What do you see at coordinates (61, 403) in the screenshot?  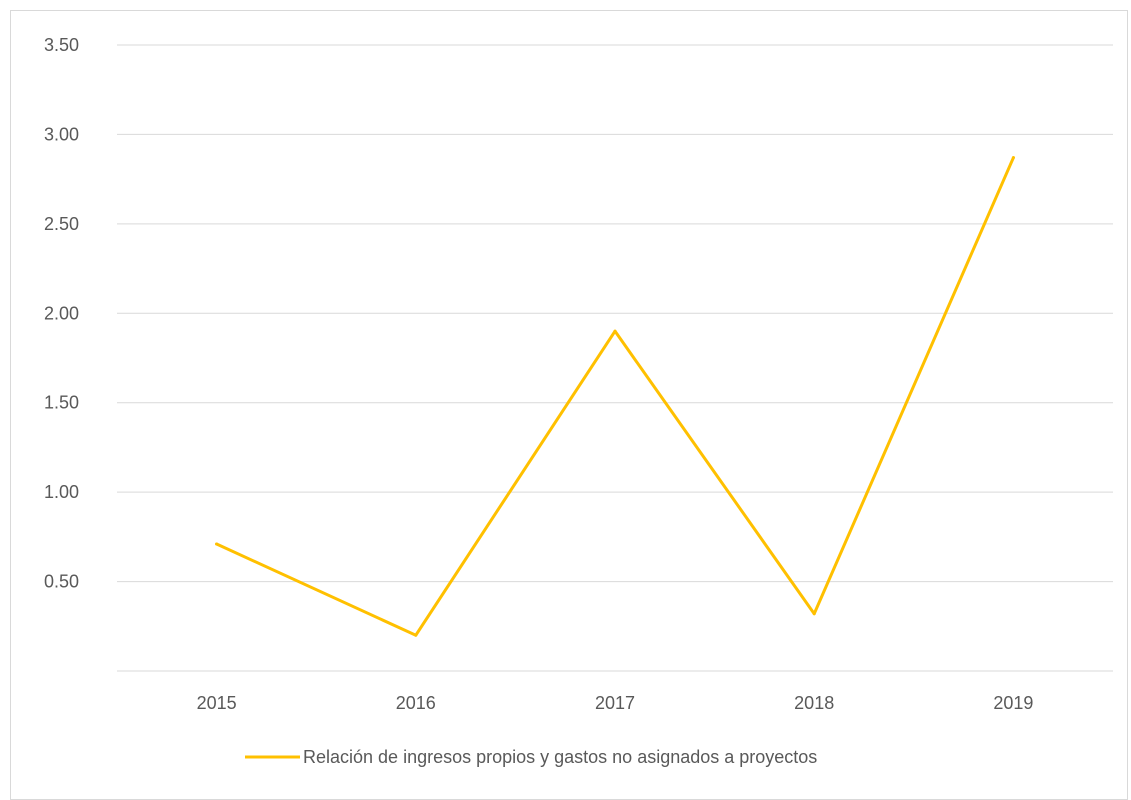 I see `y-tick-label: 1.50` at bounding box center [61, 403].